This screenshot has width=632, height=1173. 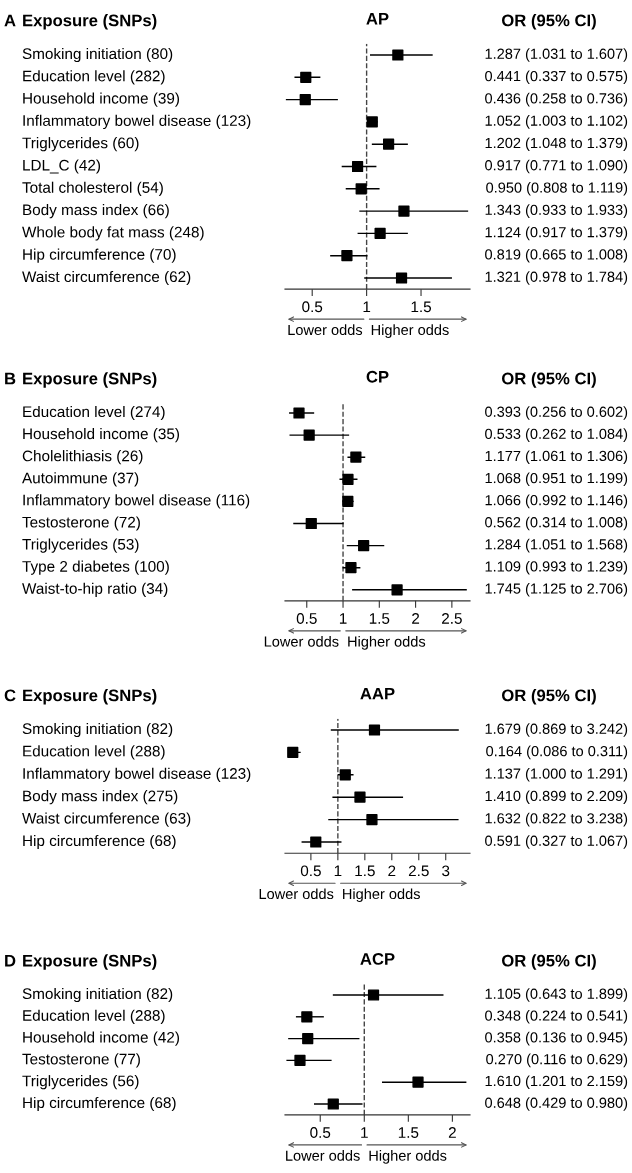 I want to click on text: B, so click(x=10, y=378).